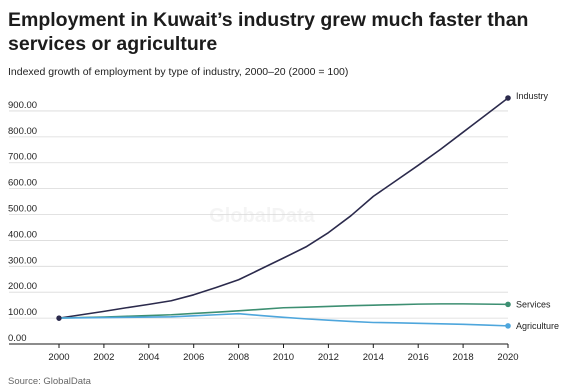  Describe the element at coordinates (58, 357) in the screenshot. I see `x-tick-label: 2000` at that location.